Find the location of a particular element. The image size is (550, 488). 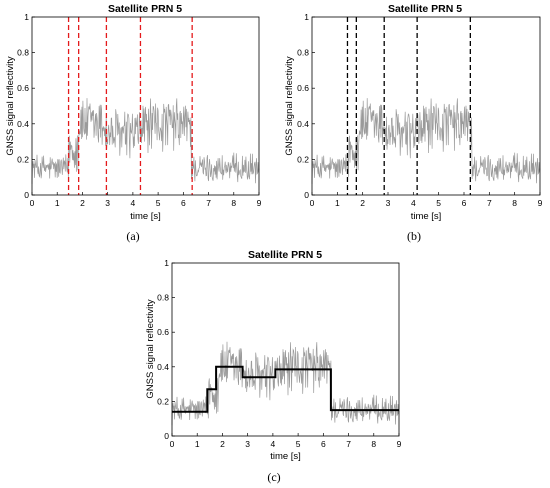

panel-b-change-points is located at coordinates (408, 106).